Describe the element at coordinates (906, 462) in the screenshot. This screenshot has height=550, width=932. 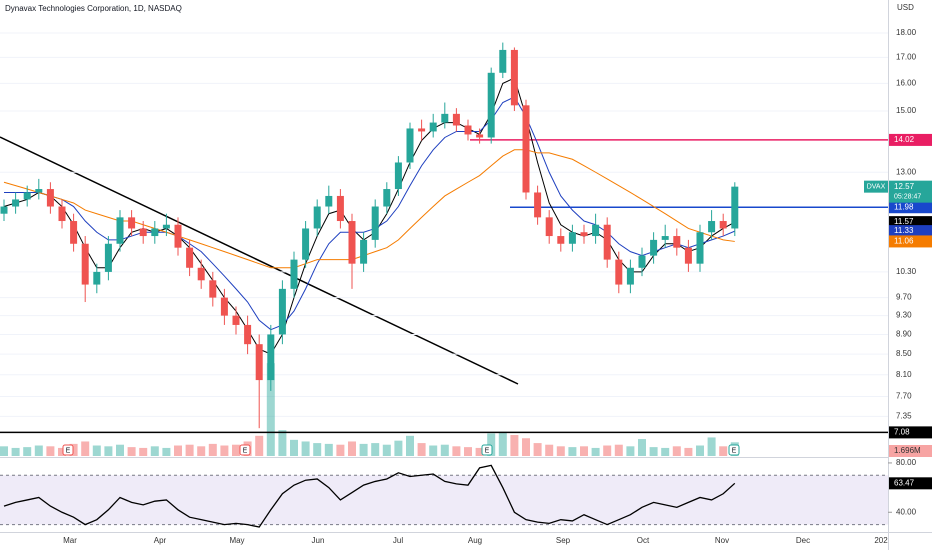
I see `rsi-tick-label: 80.00` at that location.